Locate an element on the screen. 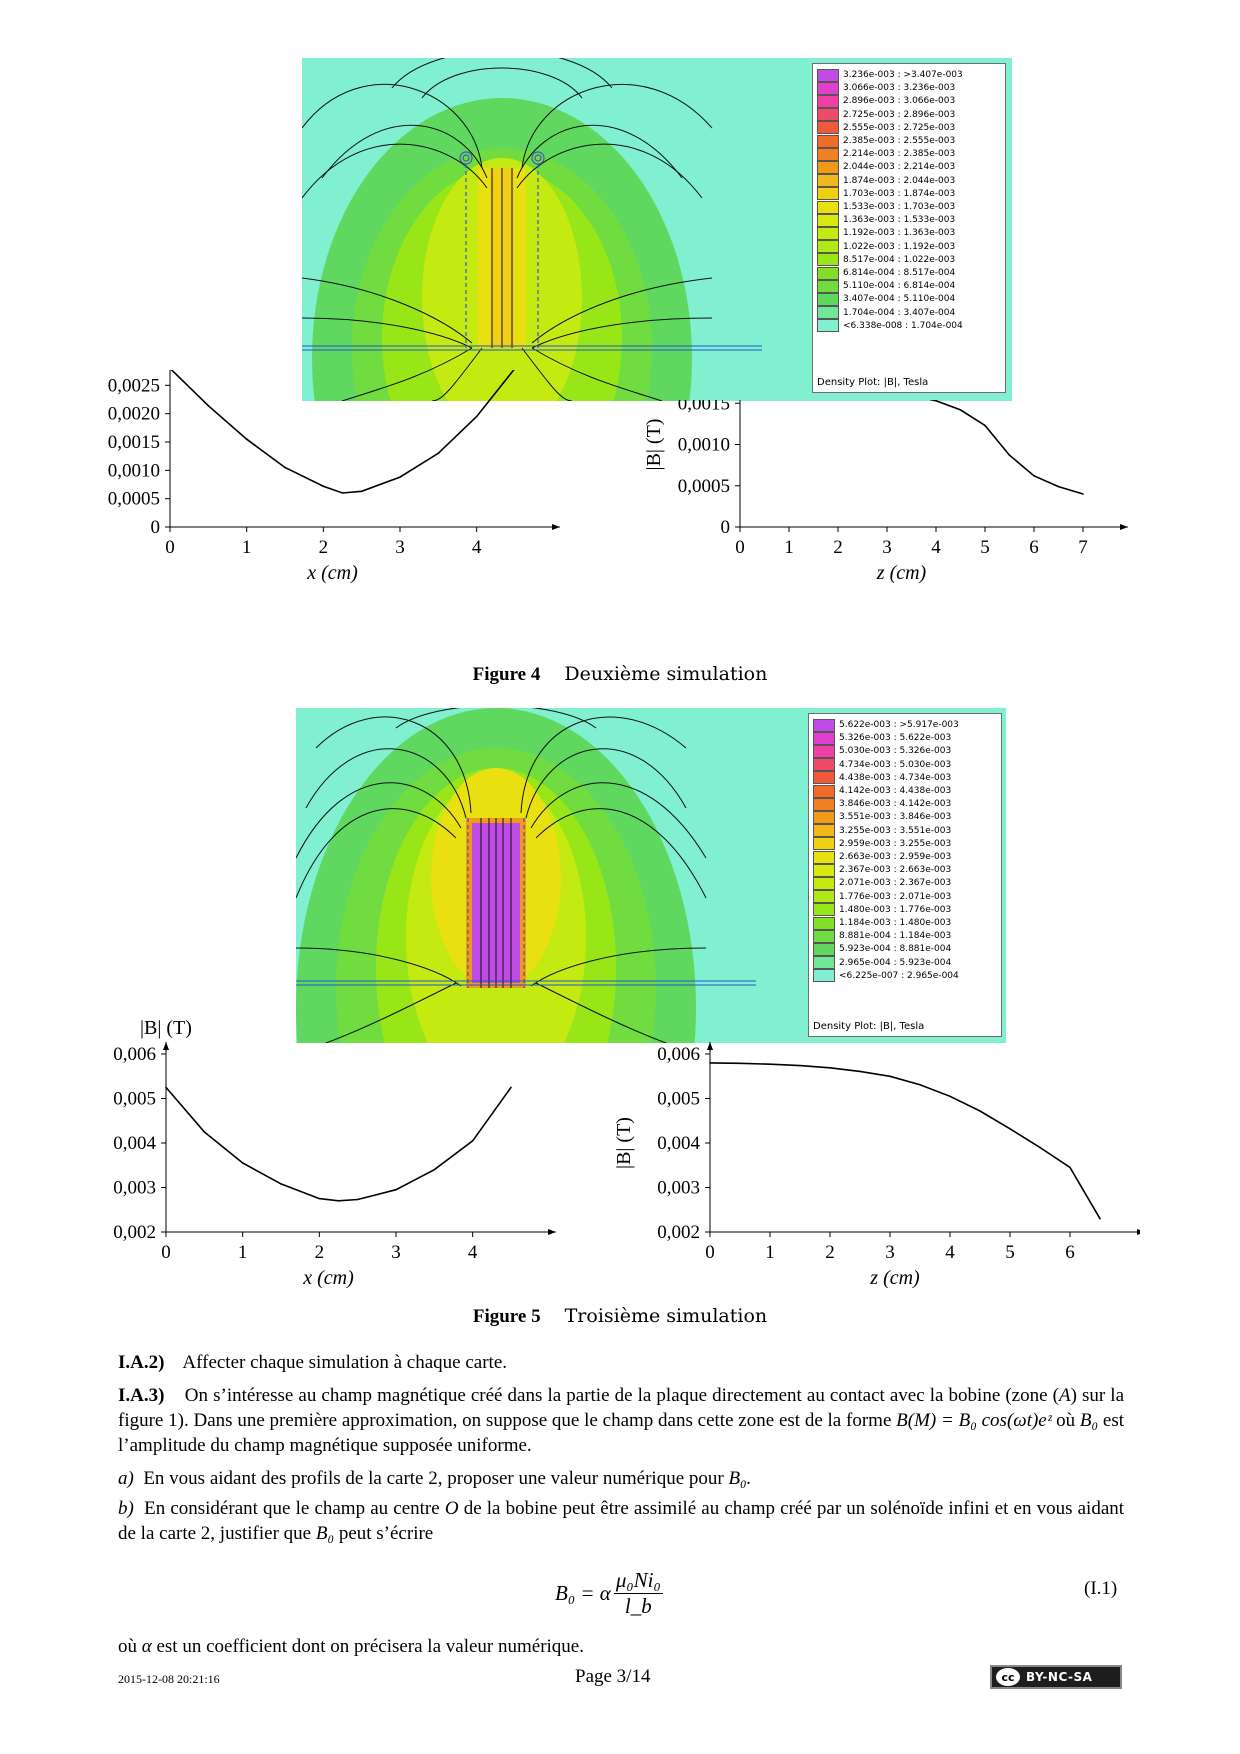 This screenshot has height=1754, width=1240. legend-label: 1.022e-003 : 1.192e-003 is located at coordinates (899, 246).